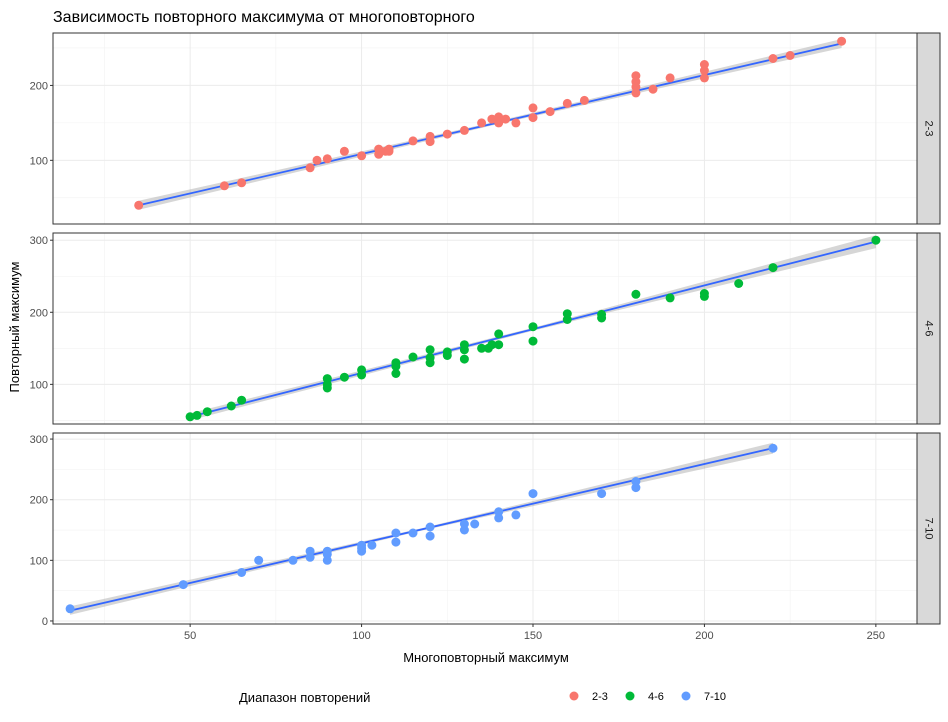 Image resolution: width=948 pixels, height=722 pixels. Describe the element at coordinates (715, 697) in the screenshot. I see `legend-label-7-10: 7-10` at that location.